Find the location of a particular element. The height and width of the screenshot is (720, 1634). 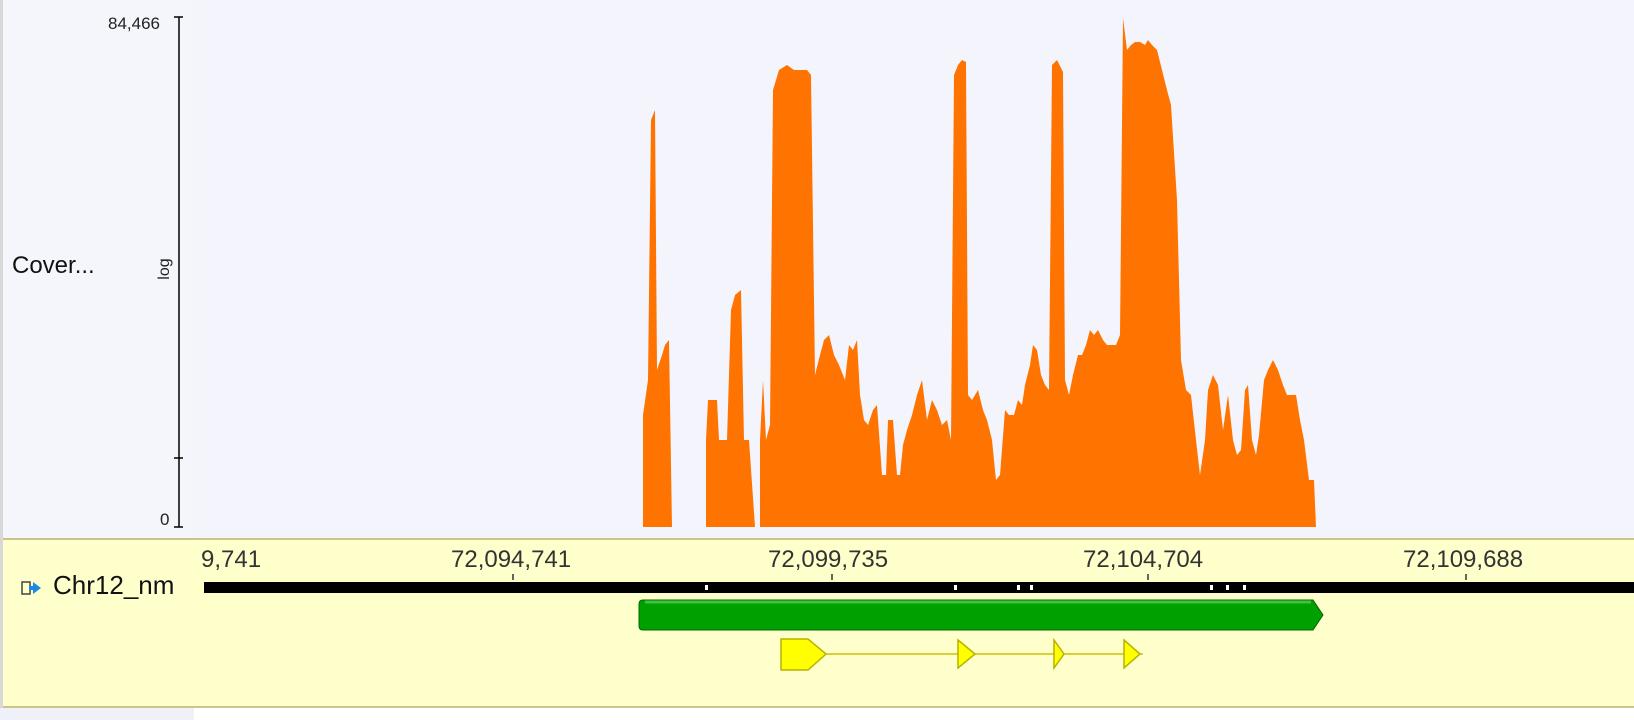

window-left-edge is located at coordinates (1, 360).